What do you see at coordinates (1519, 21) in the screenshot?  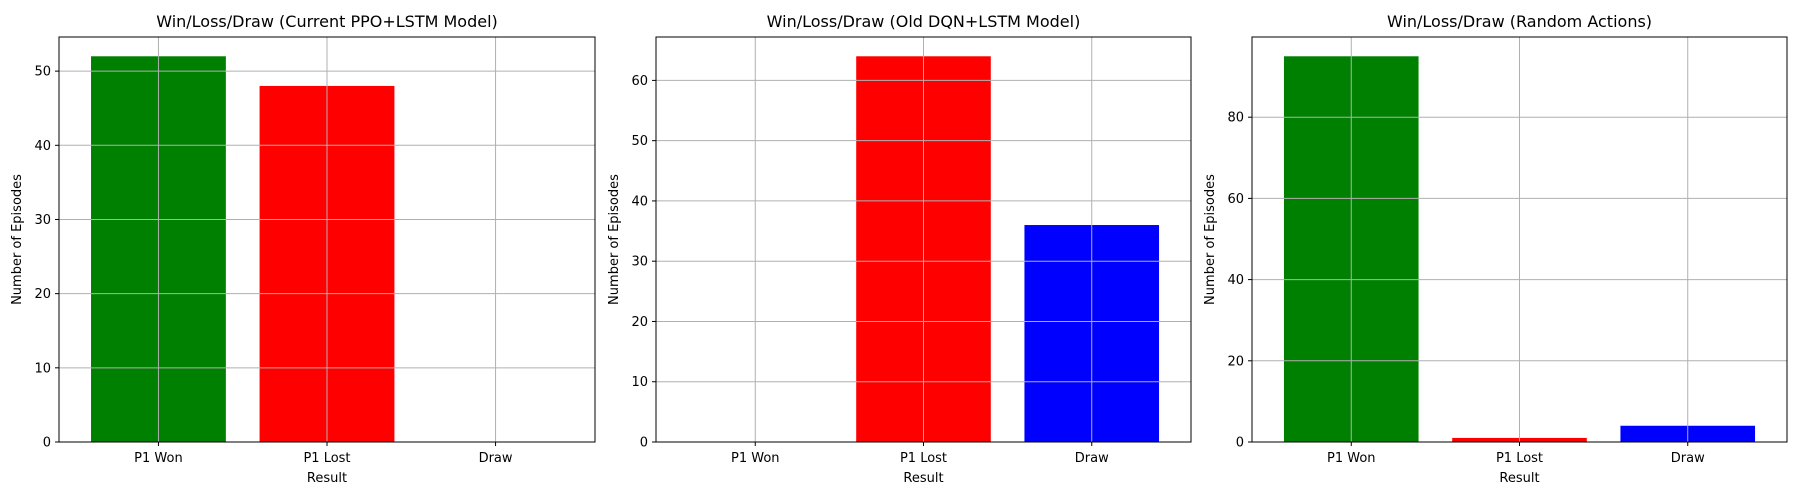 I see `chart-title: Win/Loss/Draw (Random Actions)` at bounding box center [1519, 21].